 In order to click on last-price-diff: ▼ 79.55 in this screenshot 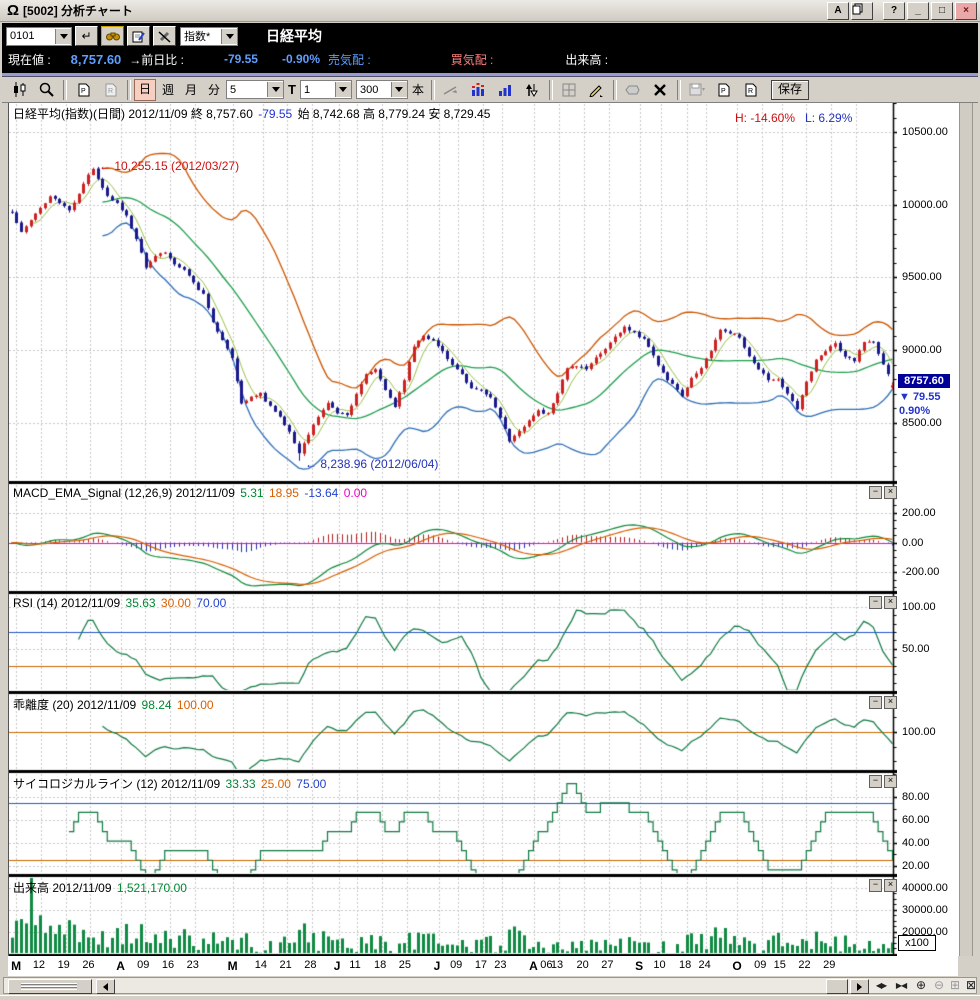, I will do `click(920, 397)`.